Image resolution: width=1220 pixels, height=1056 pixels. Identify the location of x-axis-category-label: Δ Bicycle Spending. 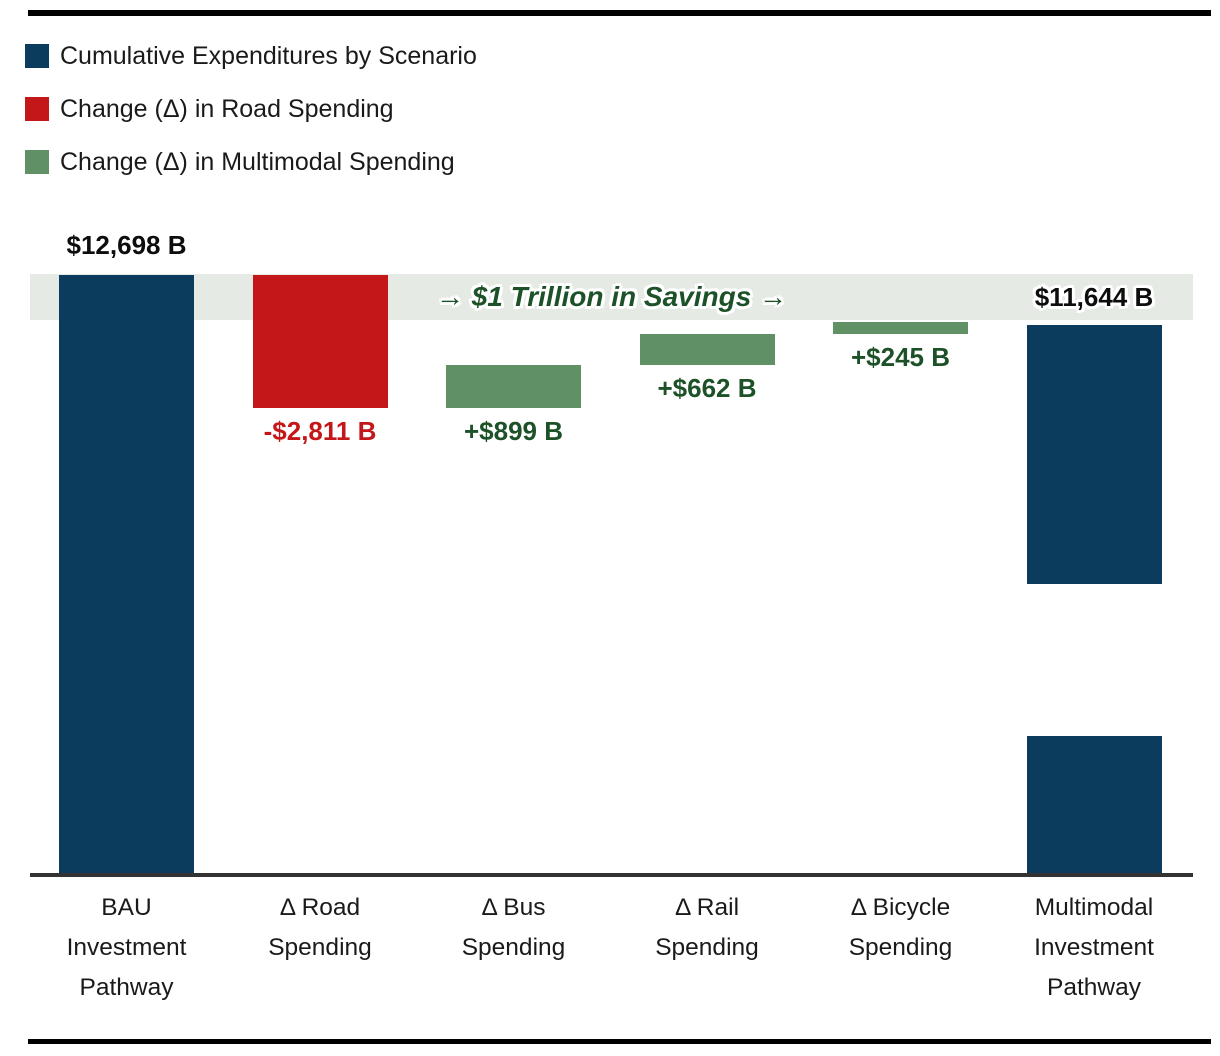
(900, 927).